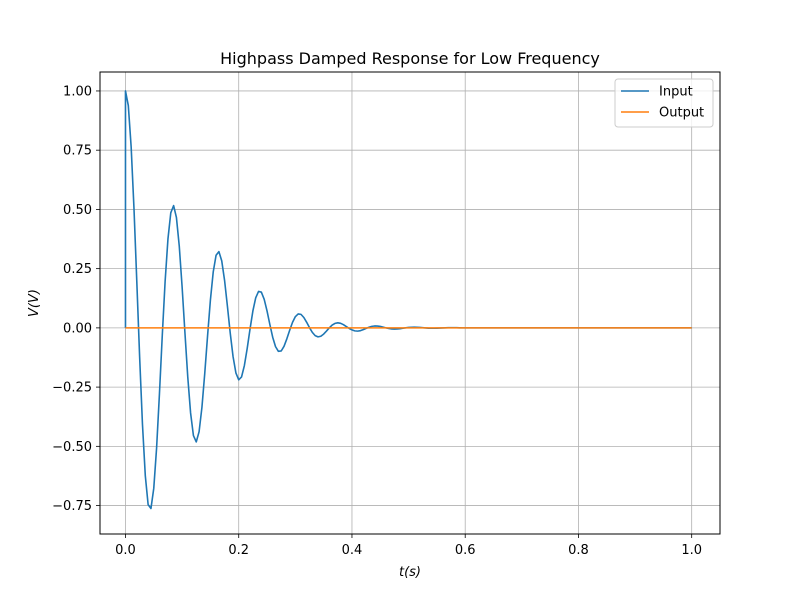 The width and height of the screenshot is (800, 600). I want to click on x-tick-label: 0.8, so click(578, 550).